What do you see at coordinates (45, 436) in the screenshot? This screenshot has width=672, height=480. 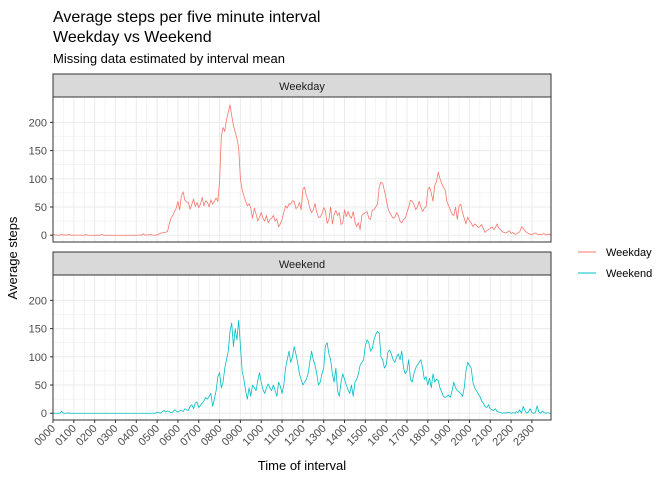 I see `x-tick-label: 0000` at bounding box center [45, 436].